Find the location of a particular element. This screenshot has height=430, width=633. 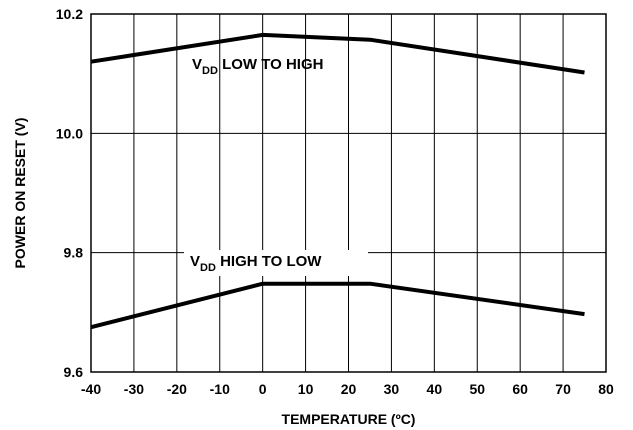

x-tick-label: -40 is located at coordinates (91, 389).